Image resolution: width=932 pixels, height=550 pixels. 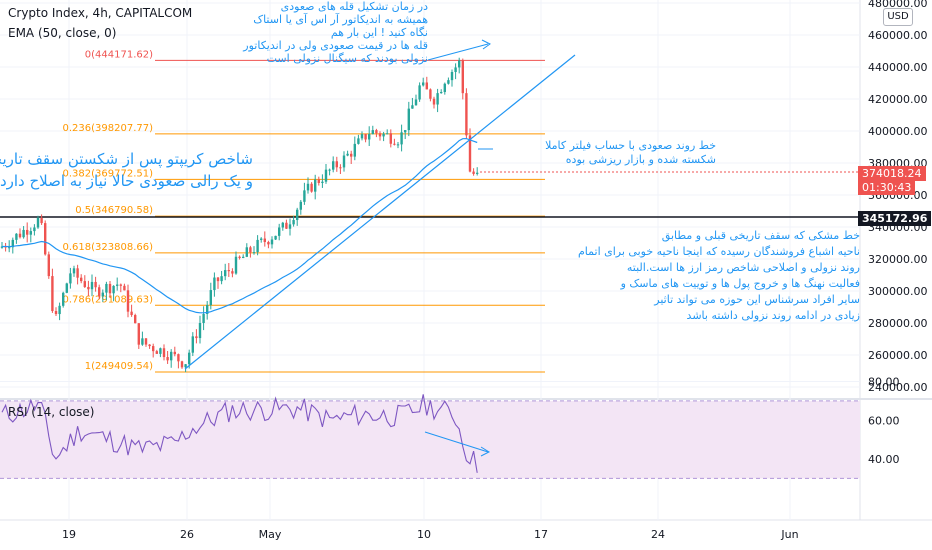 I want to click on time-tick-label: 26, so click(x=187, y=534).